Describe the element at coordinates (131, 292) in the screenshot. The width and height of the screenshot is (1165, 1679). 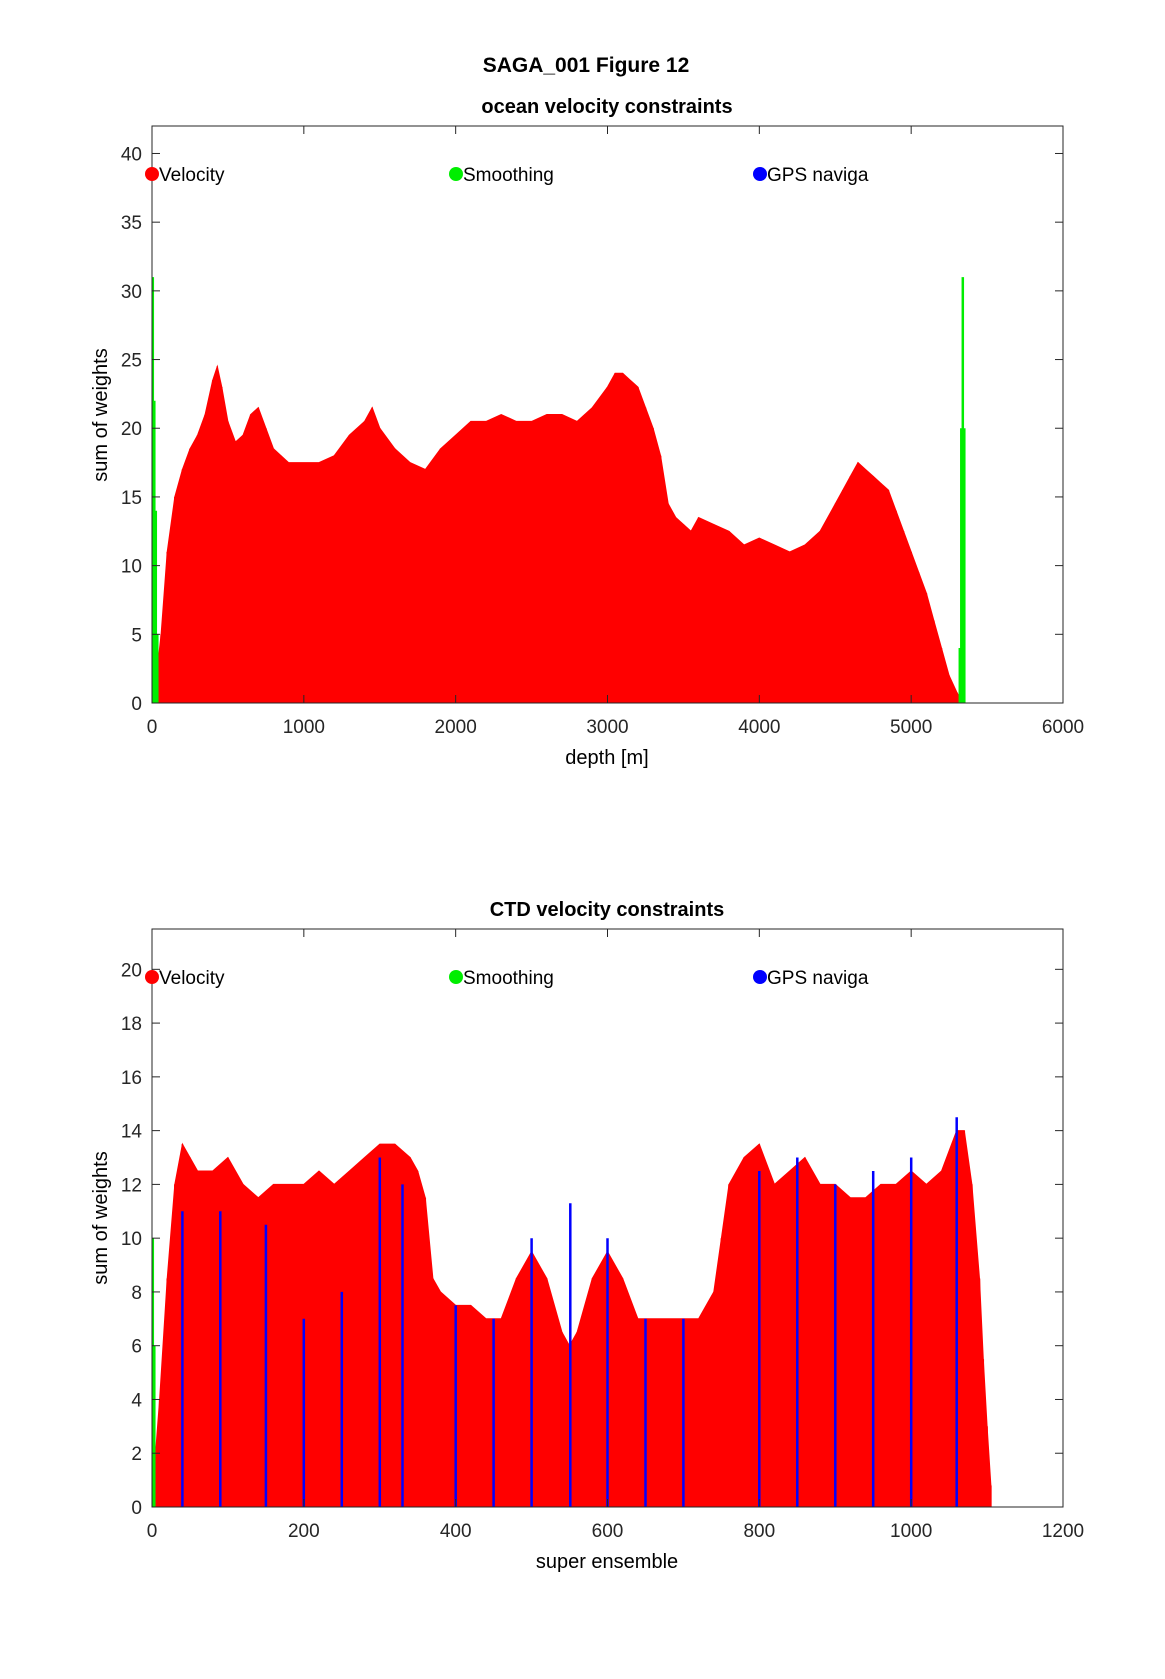
I see `y-tick-label: 30` at that location.